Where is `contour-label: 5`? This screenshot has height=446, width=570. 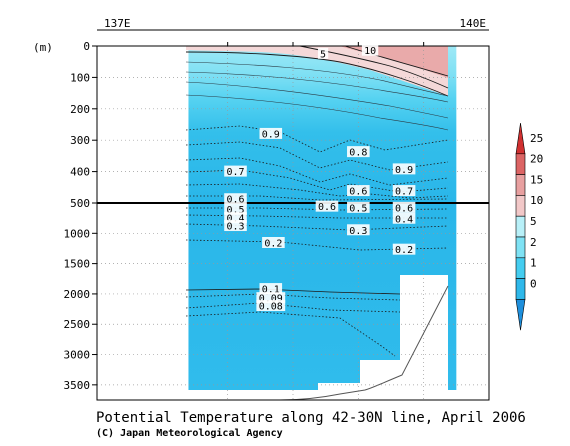 contour-label: 5 is located at coordinates (323, 54).